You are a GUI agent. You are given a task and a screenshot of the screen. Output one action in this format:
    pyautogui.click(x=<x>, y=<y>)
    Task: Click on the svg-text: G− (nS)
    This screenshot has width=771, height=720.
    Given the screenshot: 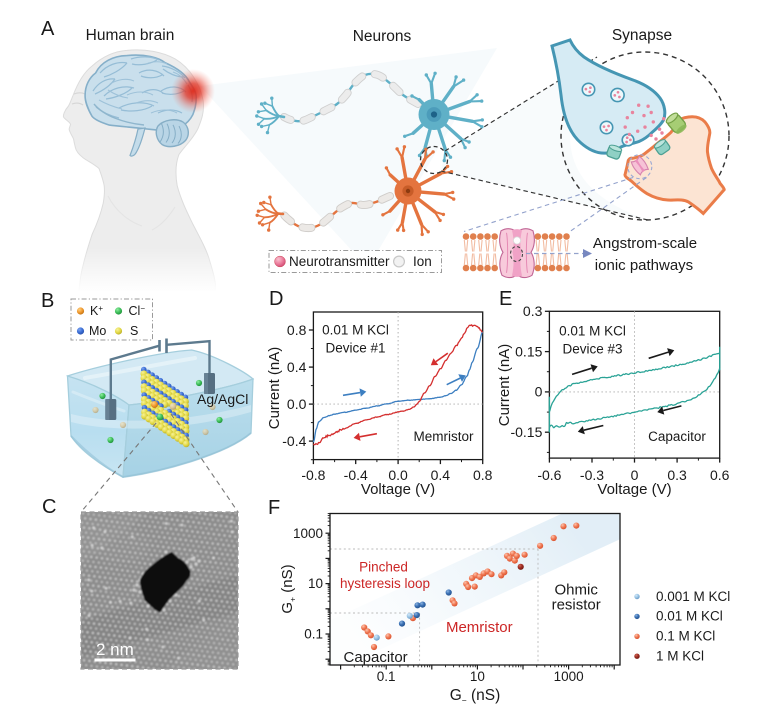 What is the action you would take?
    pyautogui.click(x=475, y=696)
    